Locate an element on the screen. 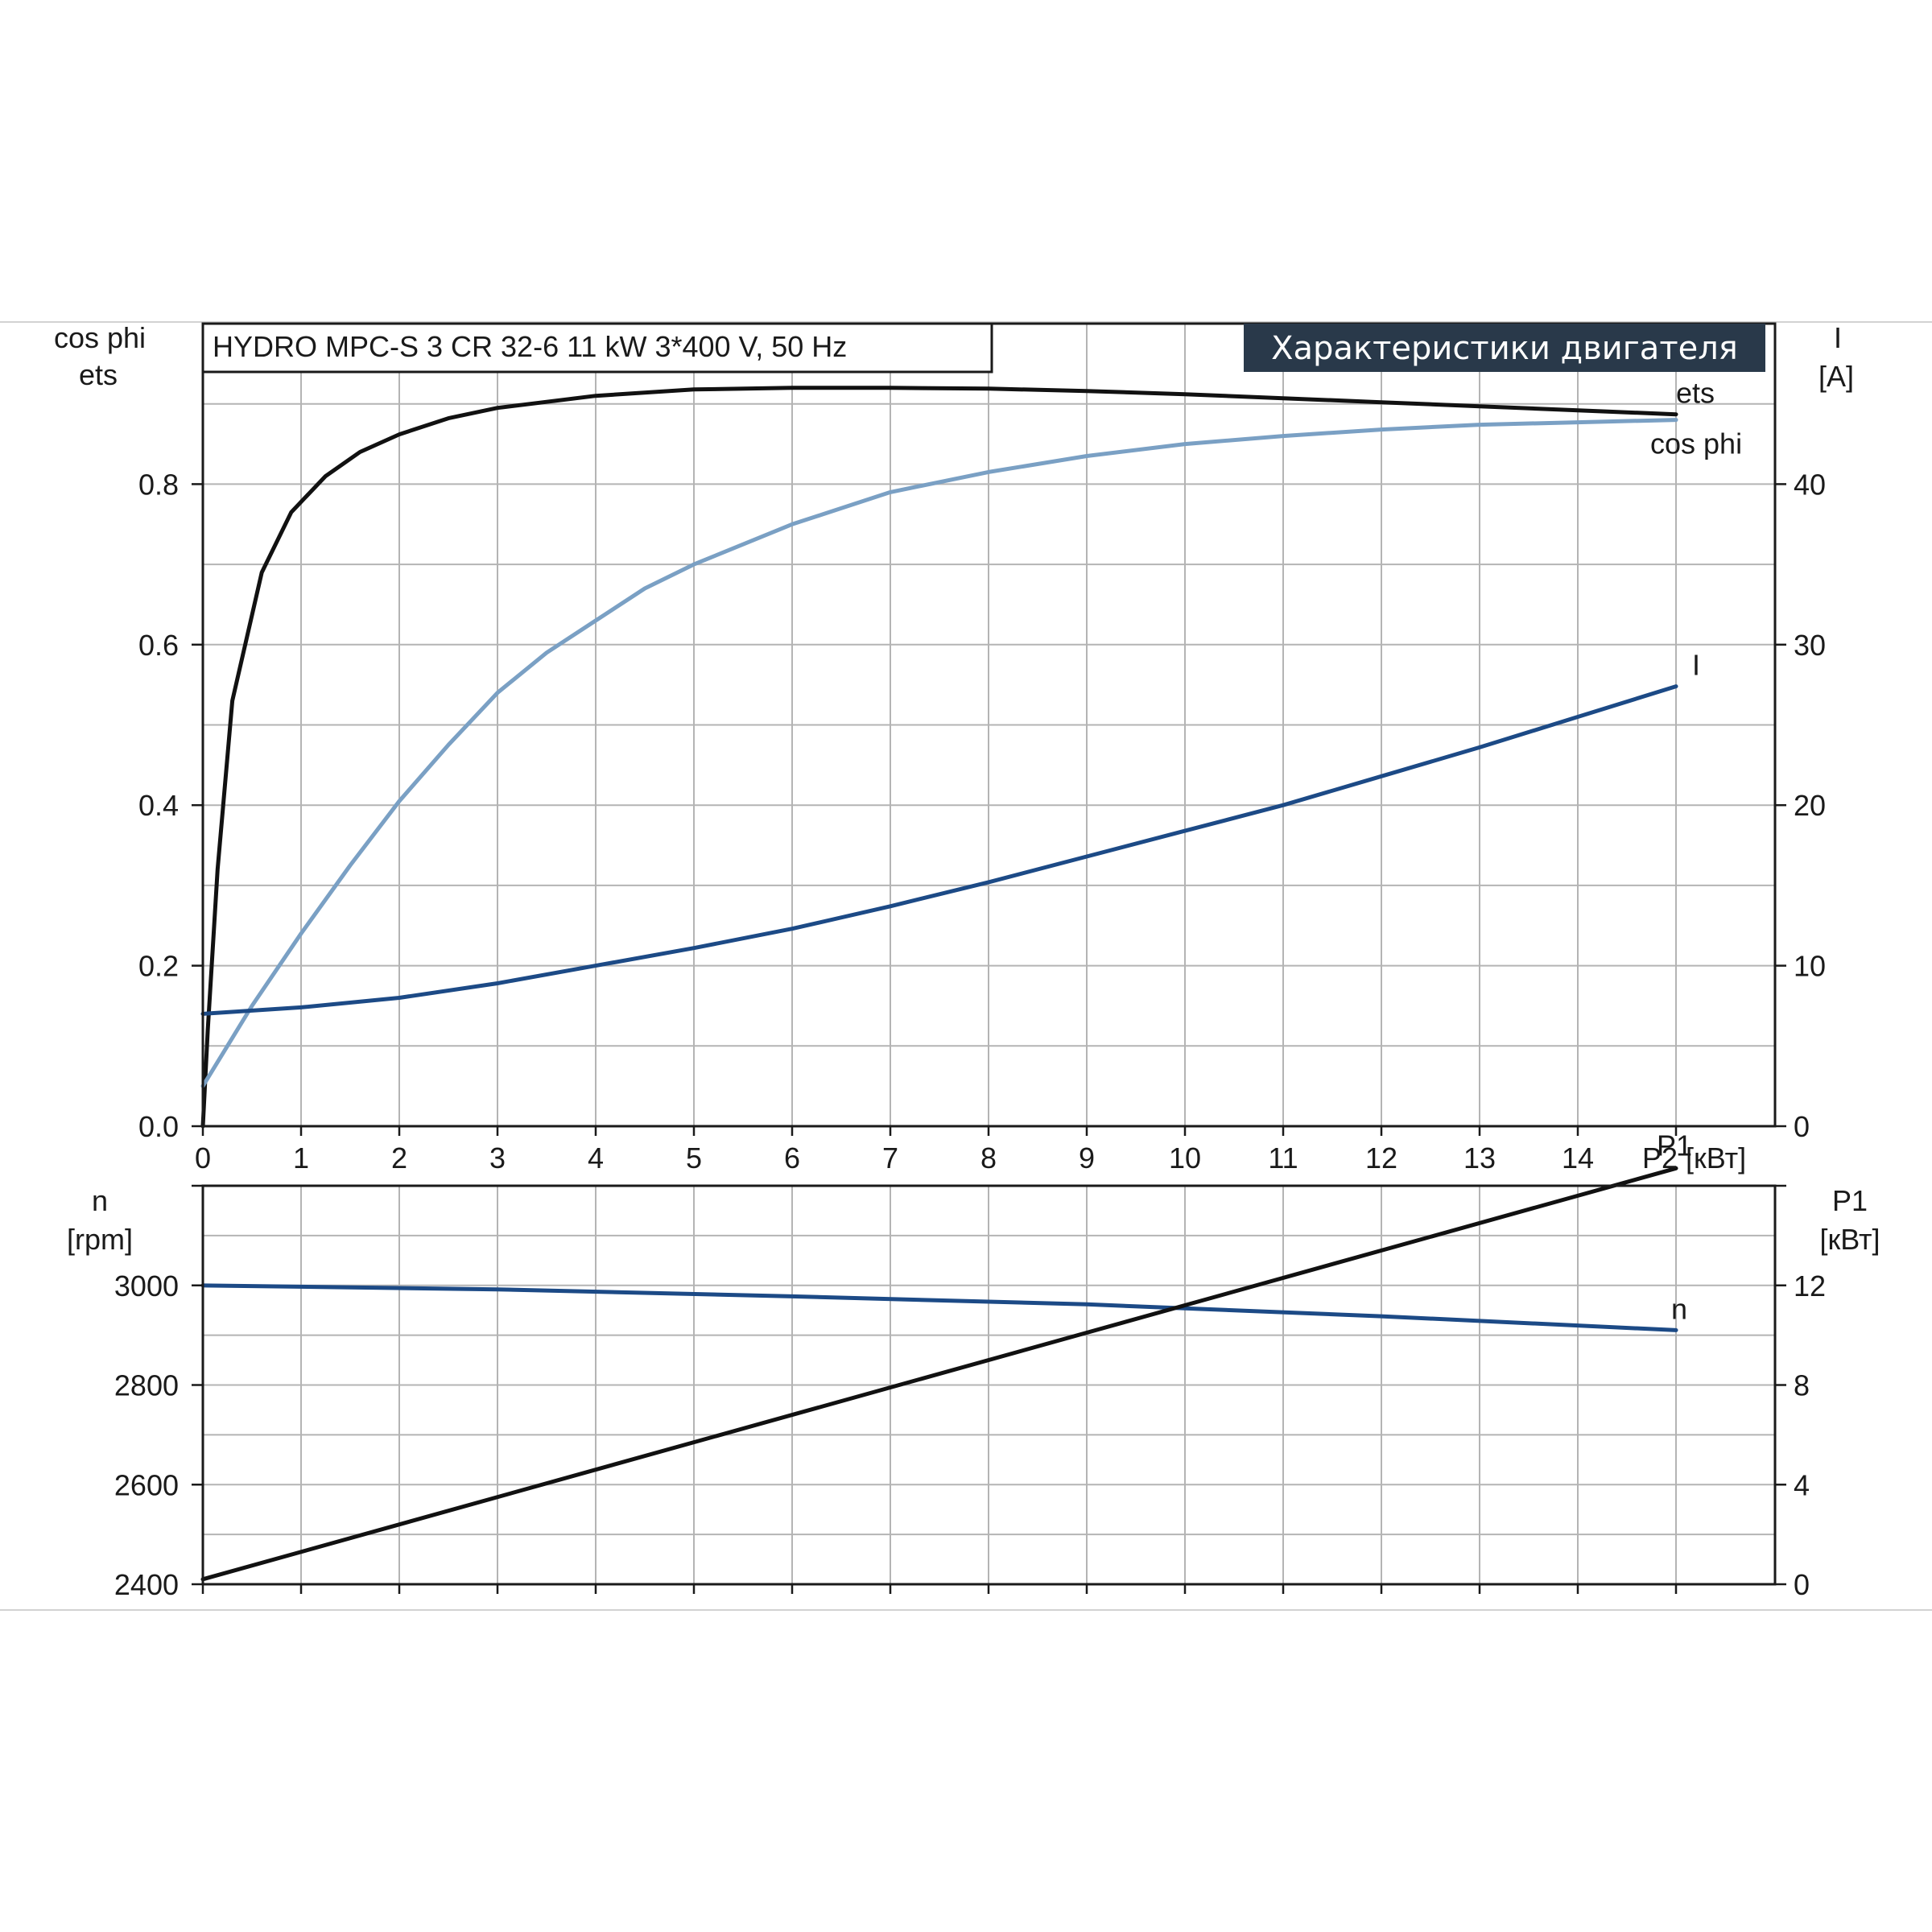 The width and height of the screenshot is (1932, 1932). motor-characteristics-badge-label: Характеристики двигателя is located at coordinates (1504, 348).